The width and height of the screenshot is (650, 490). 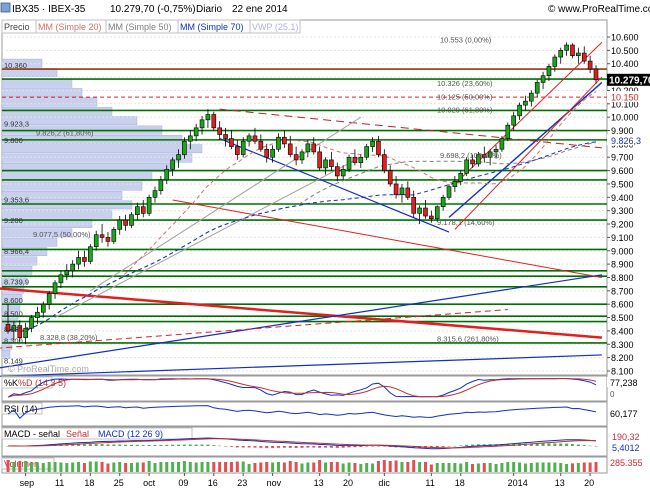 I want to click on stoch-k-label: %K, so click(x=11, y=383).